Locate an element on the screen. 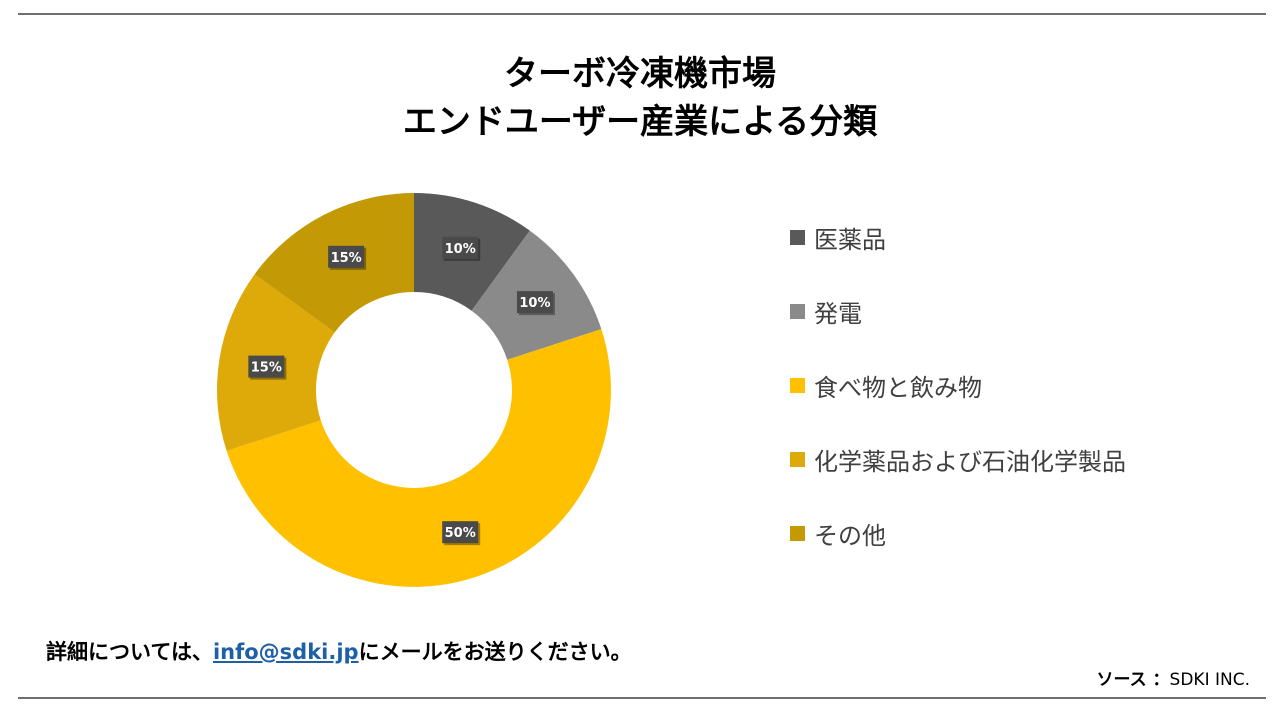 The height and width of the screenshot is (720, 1280). source-label: ソース ： is located at coordinates (1133, 680).